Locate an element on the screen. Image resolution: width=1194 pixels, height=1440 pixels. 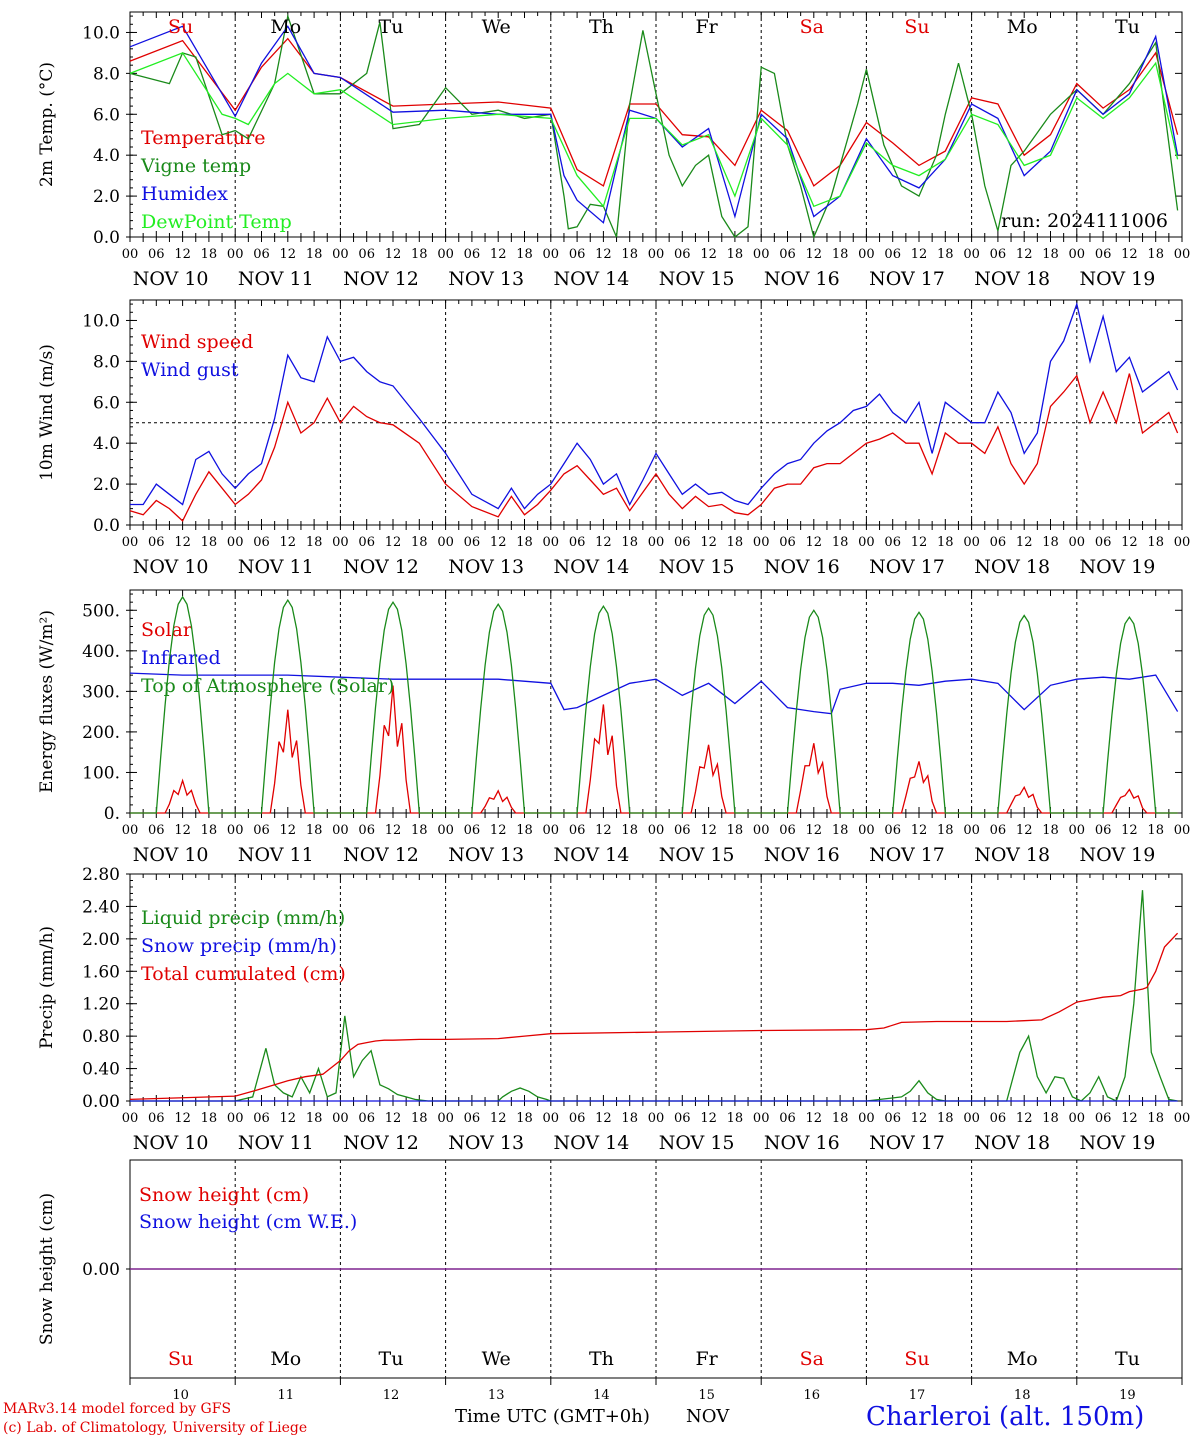
y-tick-label: 300. is located at coordinates (101, 692).